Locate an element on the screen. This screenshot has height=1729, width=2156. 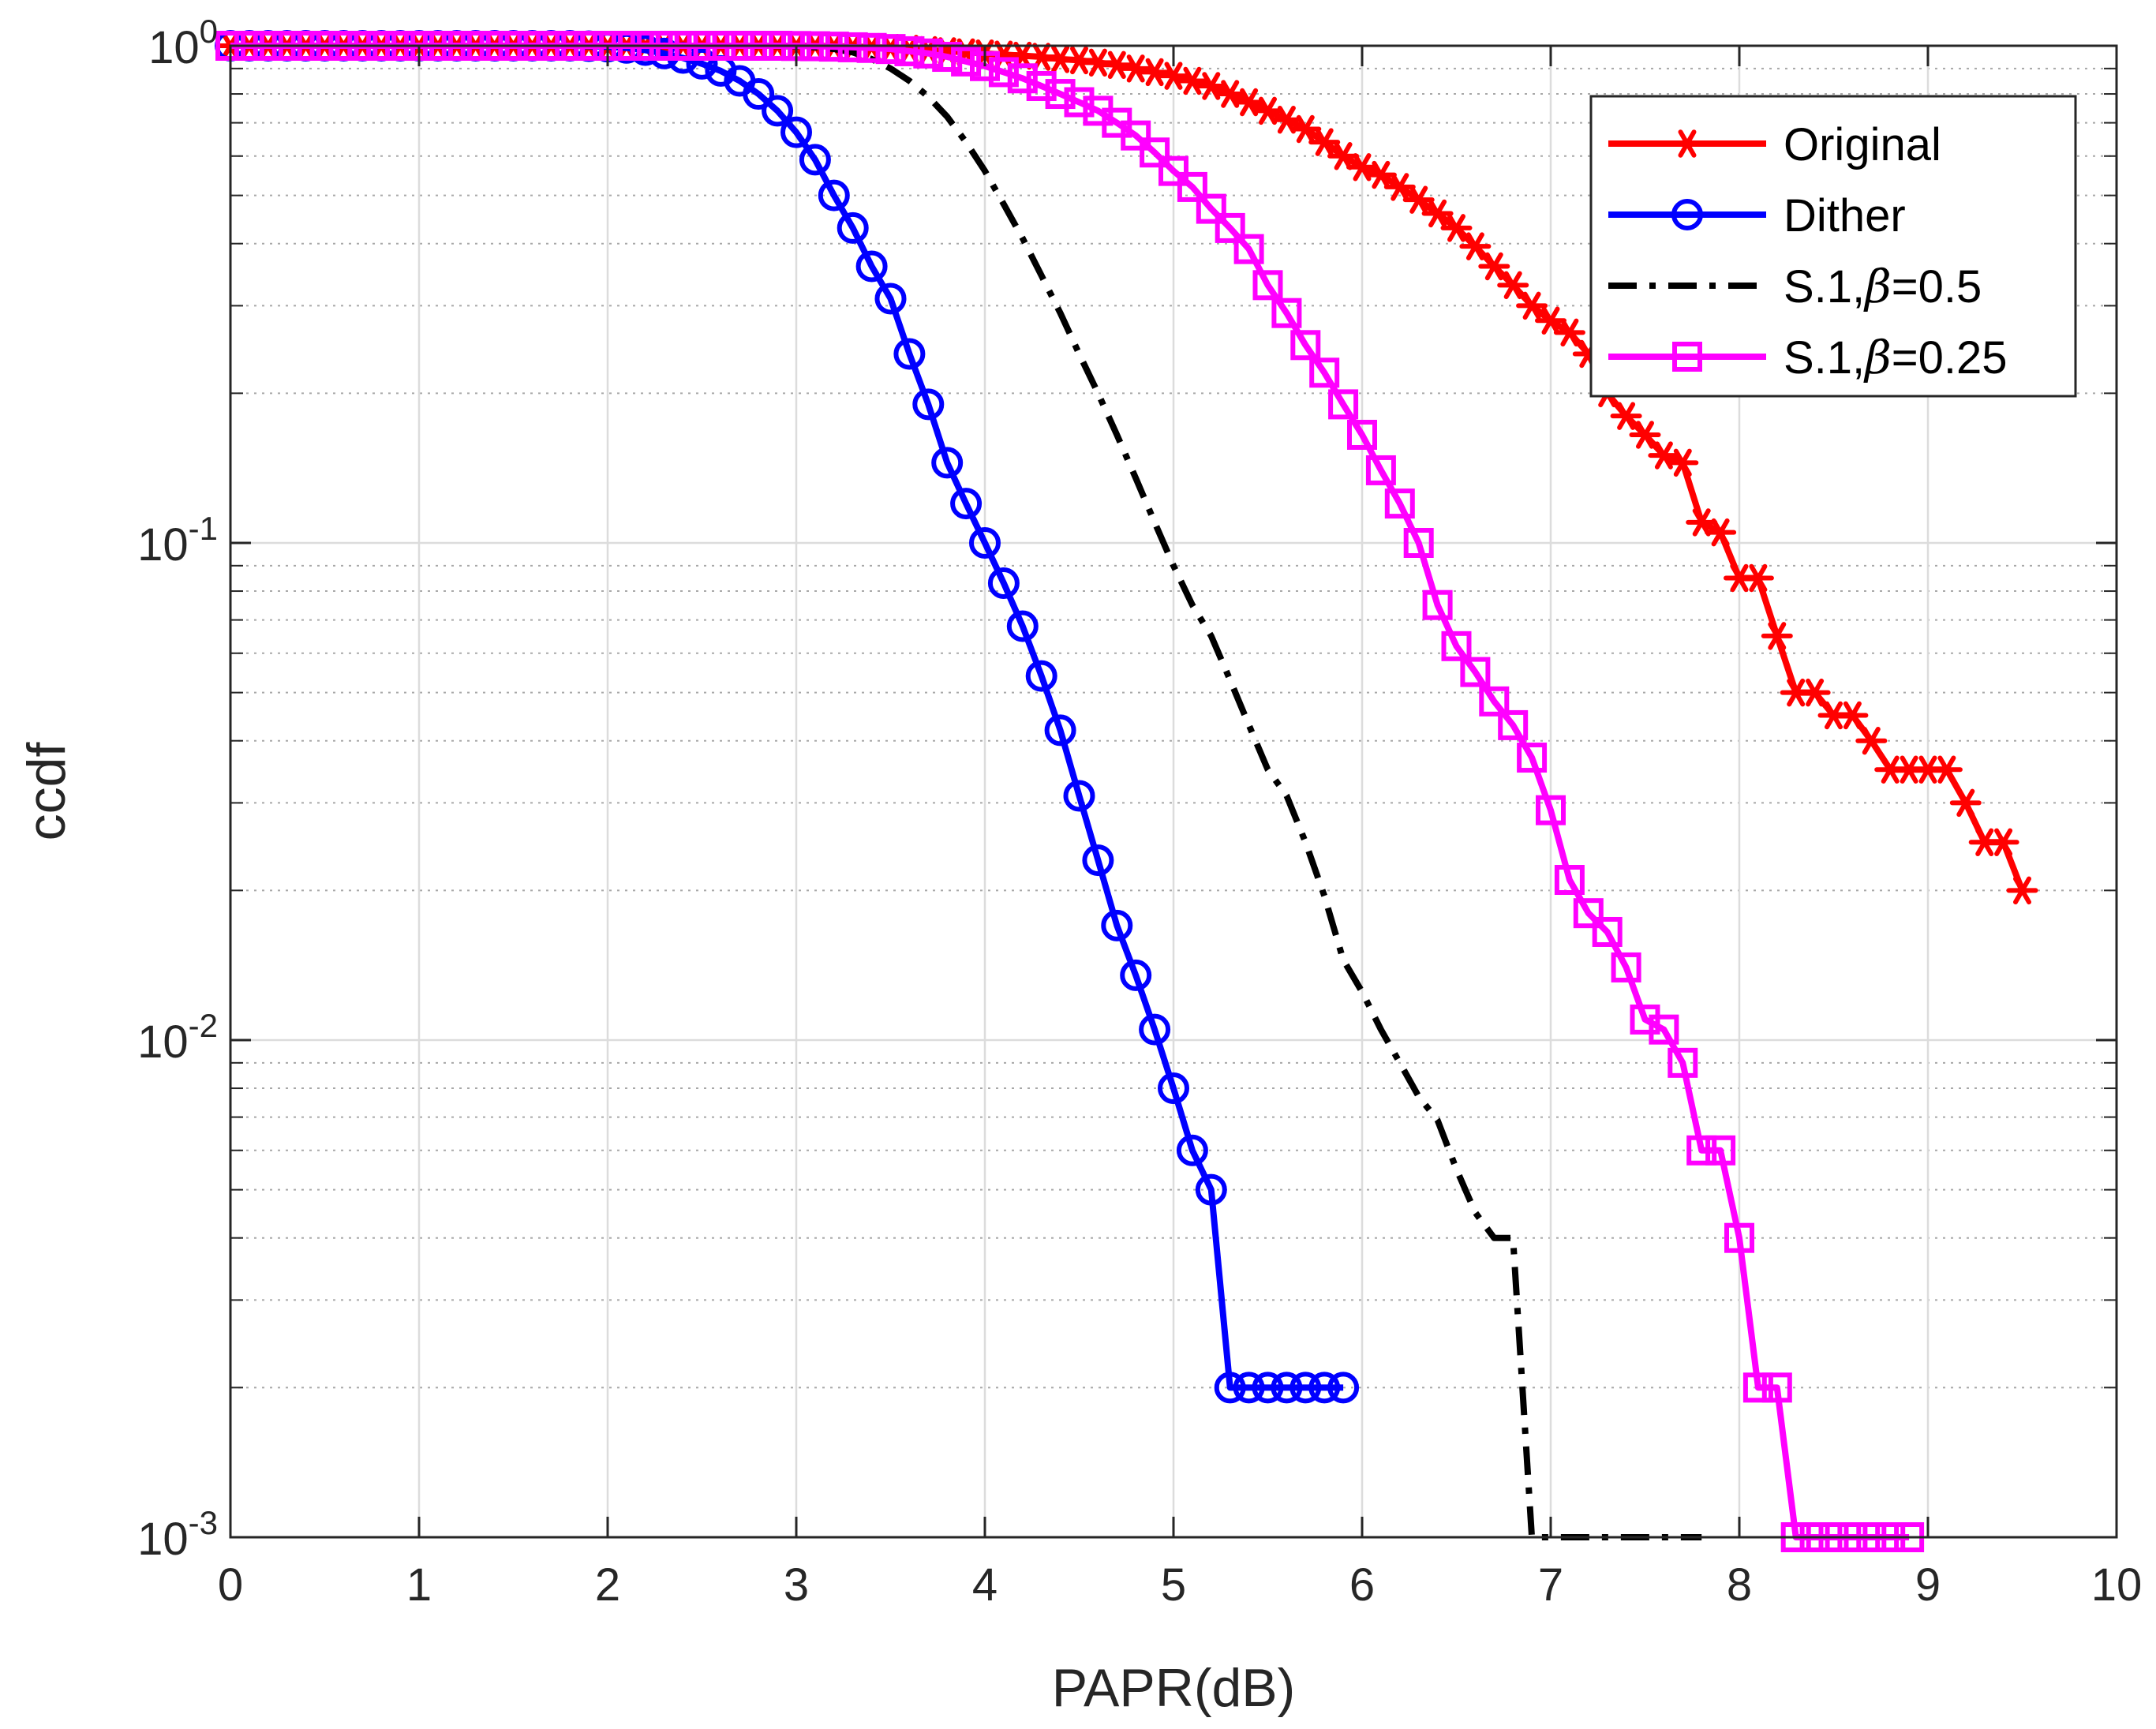
y-axis-label: ccdf is located at coordinates (47, 792).